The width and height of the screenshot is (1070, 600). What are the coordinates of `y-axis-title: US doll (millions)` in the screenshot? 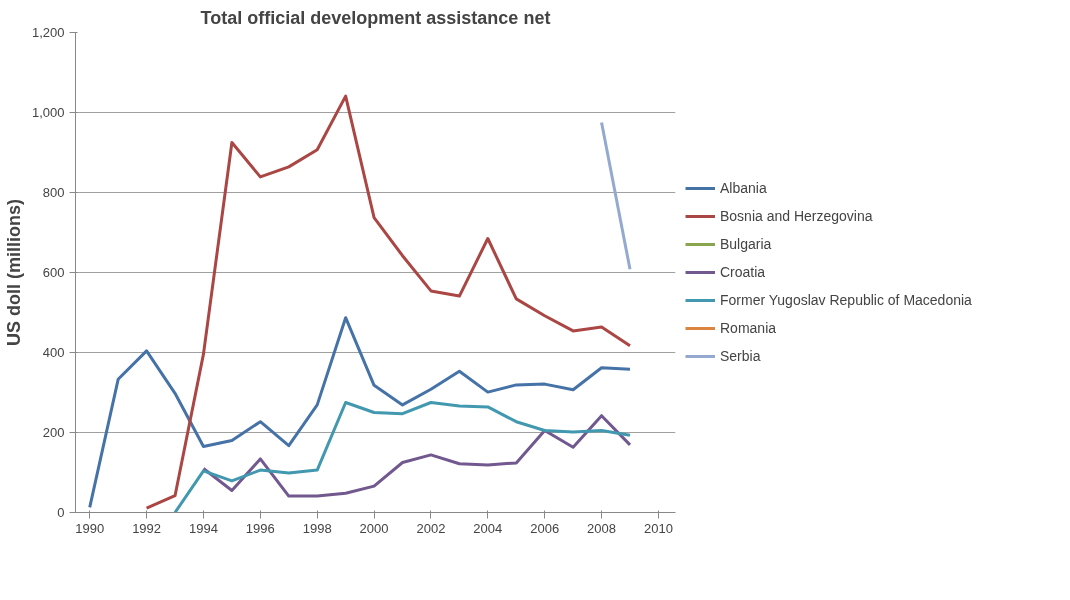 It's located at (13, 272).